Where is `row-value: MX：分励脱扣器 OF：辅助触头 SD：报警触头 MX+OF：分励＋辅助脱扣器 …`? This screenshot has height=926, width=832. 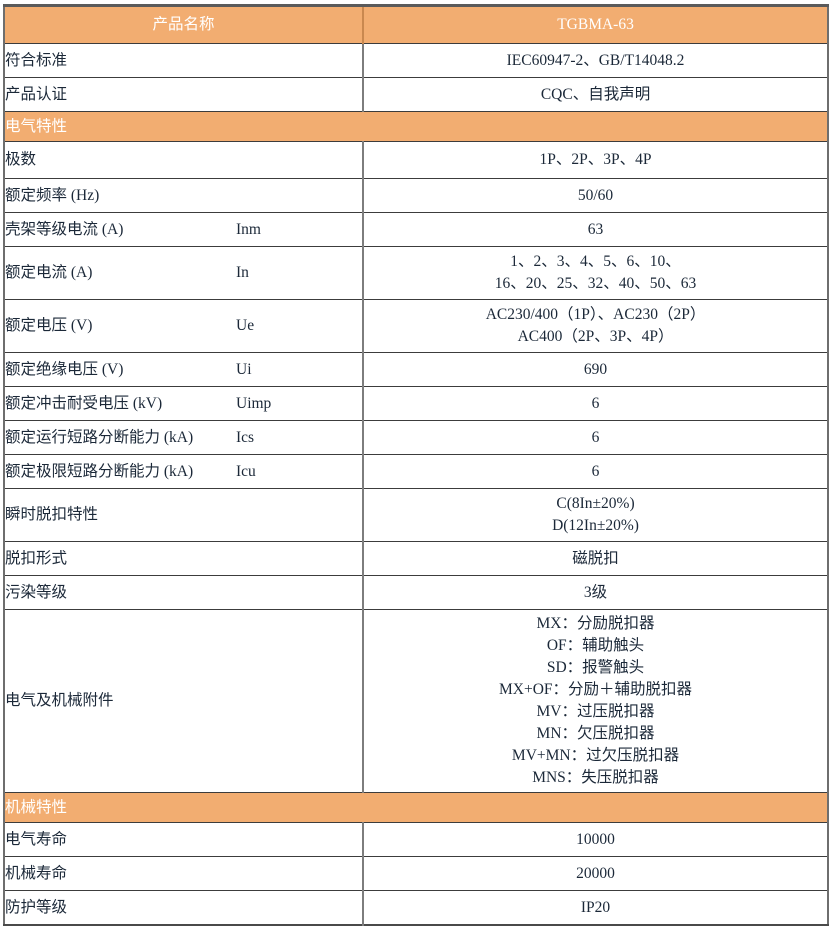
row-value: MX：分励脱扣器 OF：辅助触头 SD：报警触头 MX+OF：分励＋辅助脱扣器 … is located at coordinates (596, 701).